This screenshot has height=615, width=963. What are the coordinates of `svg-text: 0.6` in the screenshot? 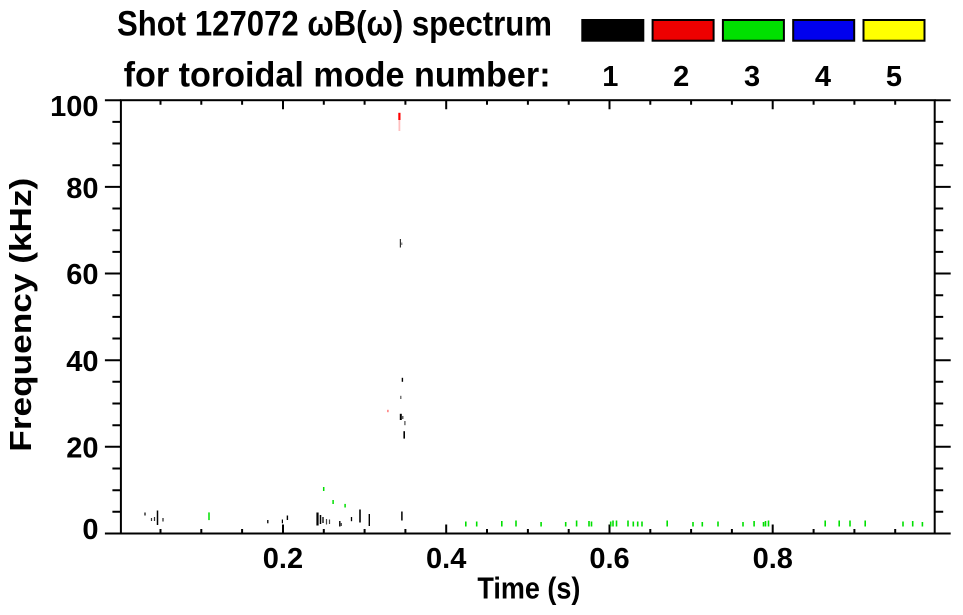 It's located at (609, 559).